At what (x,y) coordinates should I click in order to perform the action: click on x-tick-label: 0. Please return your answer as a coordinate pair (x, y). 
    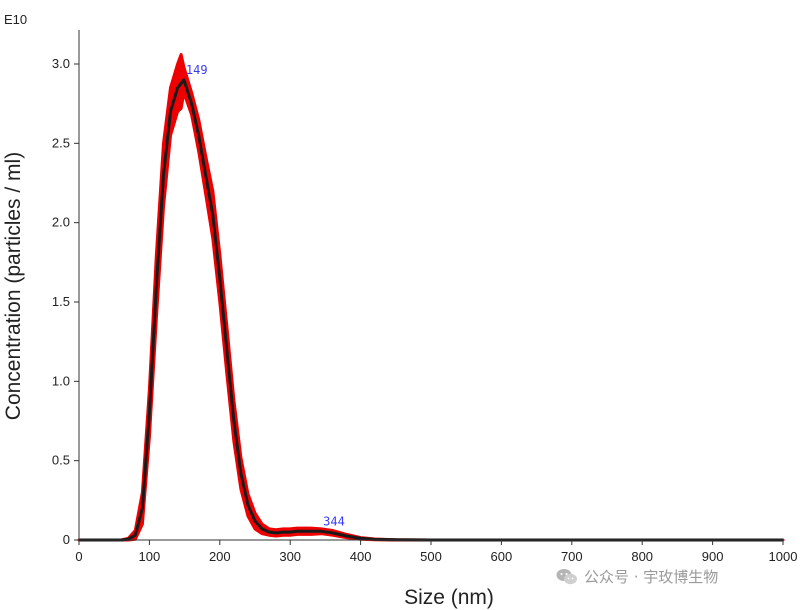
    Looking at the image, I should click on (78, 556).